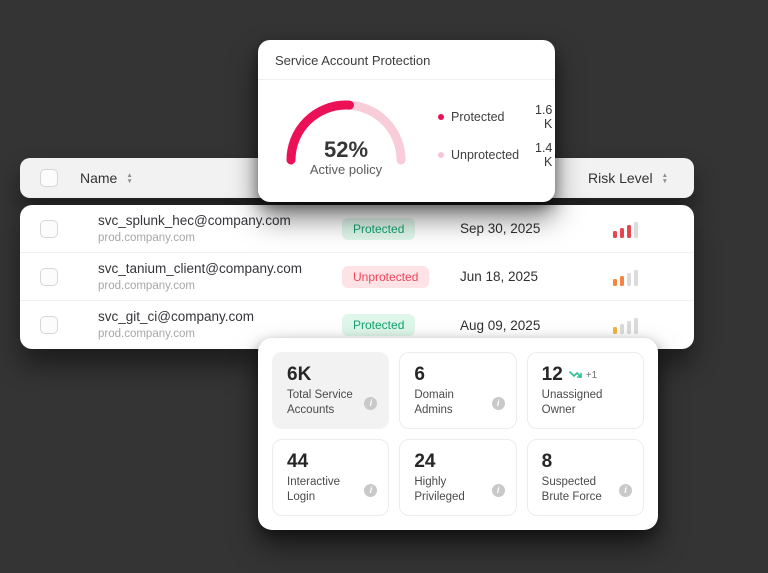 This screenshot has height=573, width=768. I want to click on trend-value: +1, so click(591, 375).